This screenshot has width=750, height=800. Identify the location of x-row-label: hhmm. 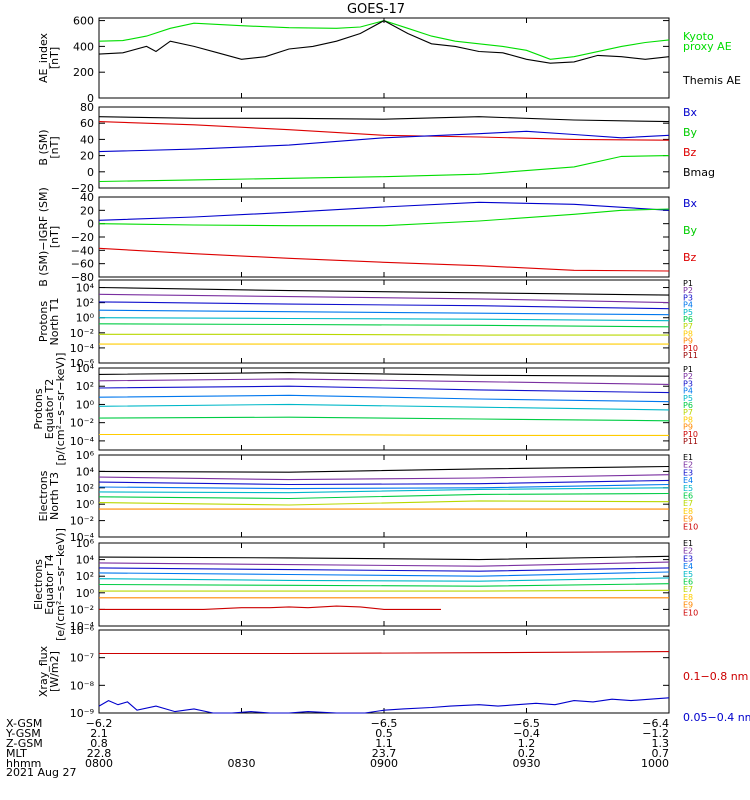
(23, 763).